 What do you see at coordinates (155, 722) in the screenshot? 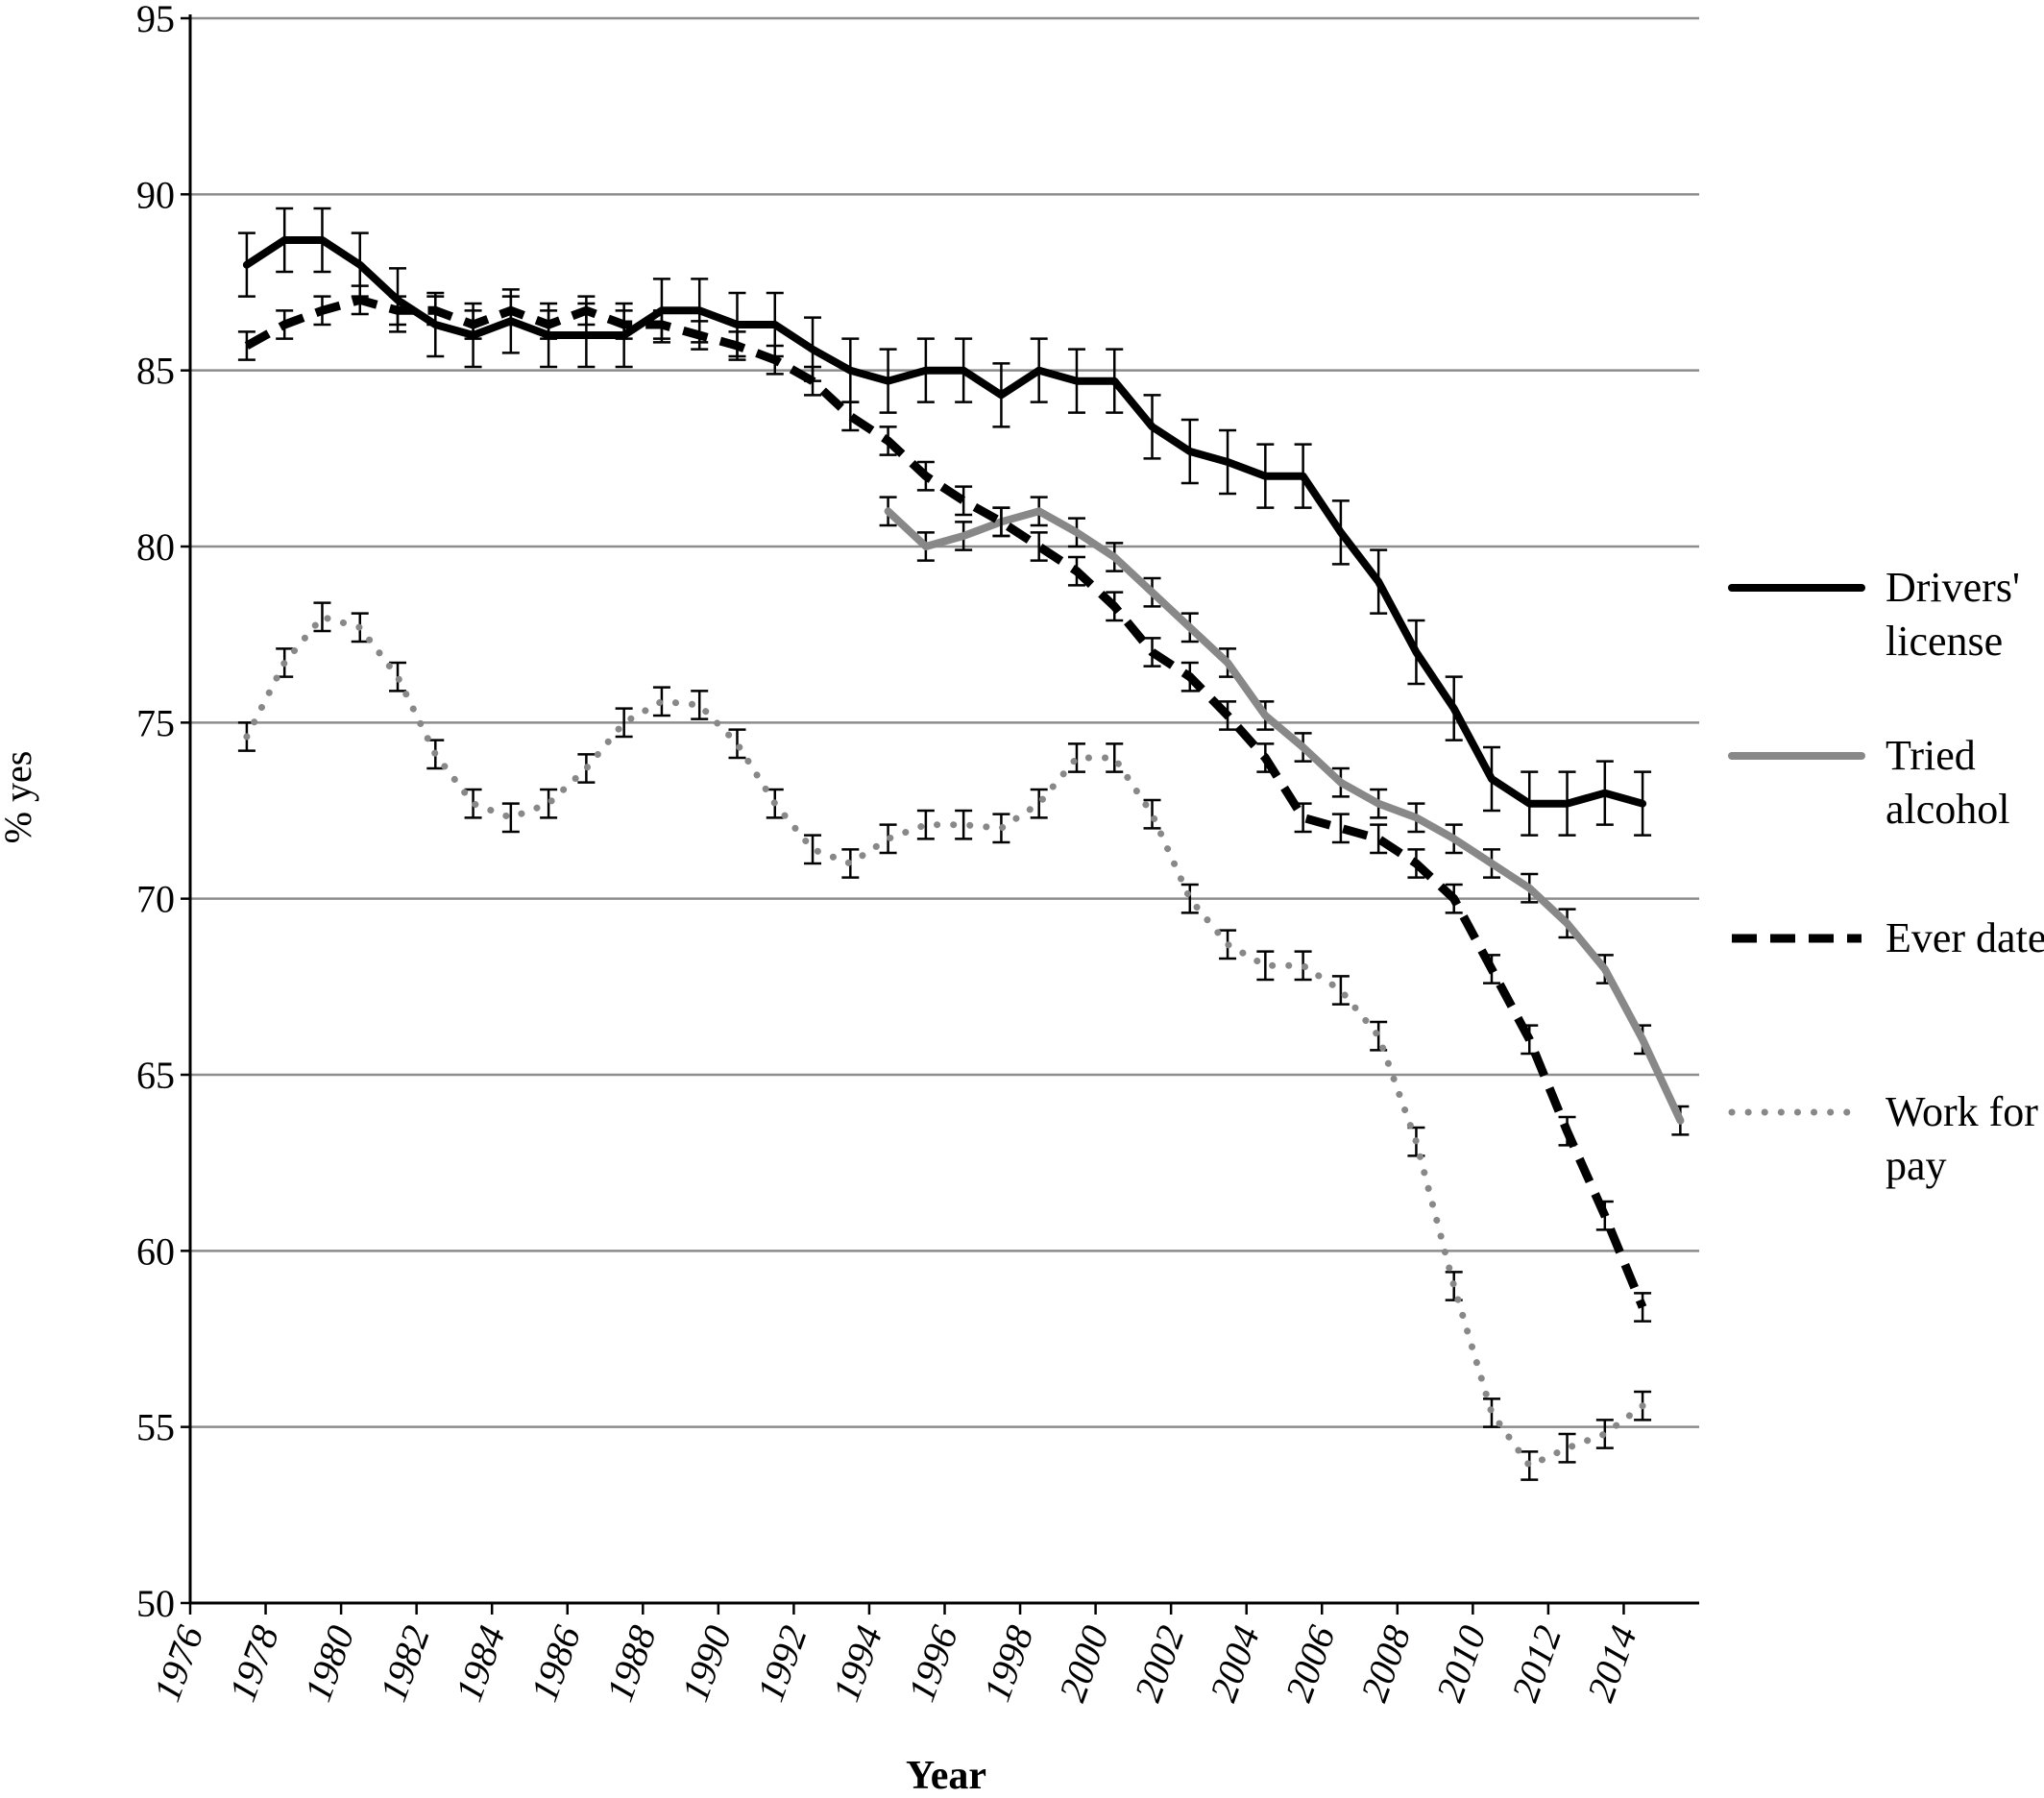
I see `y-tick-label: 75` at bounding box center [155, 722].